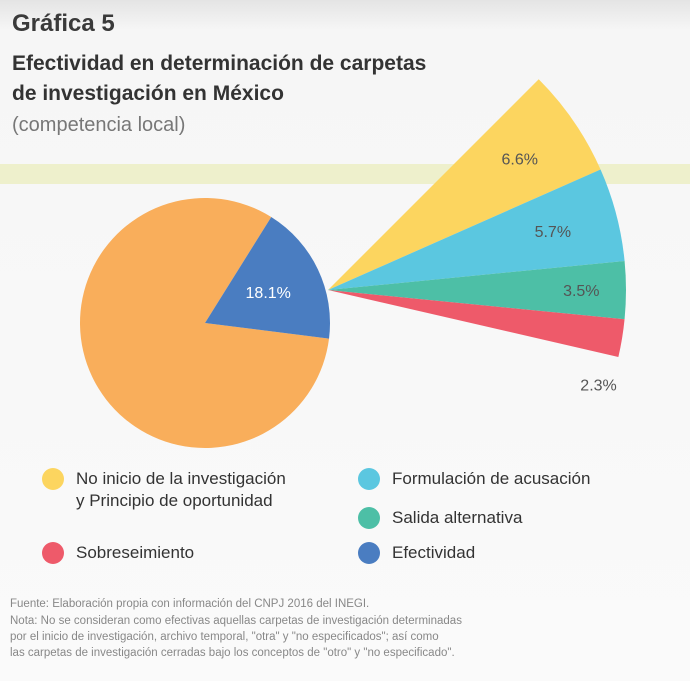 The width and height of the screenshot is (690, 681). Describe the element at coordinates (434, 552) in the screenshot. I see `legend-label: Efectividad` at that location.